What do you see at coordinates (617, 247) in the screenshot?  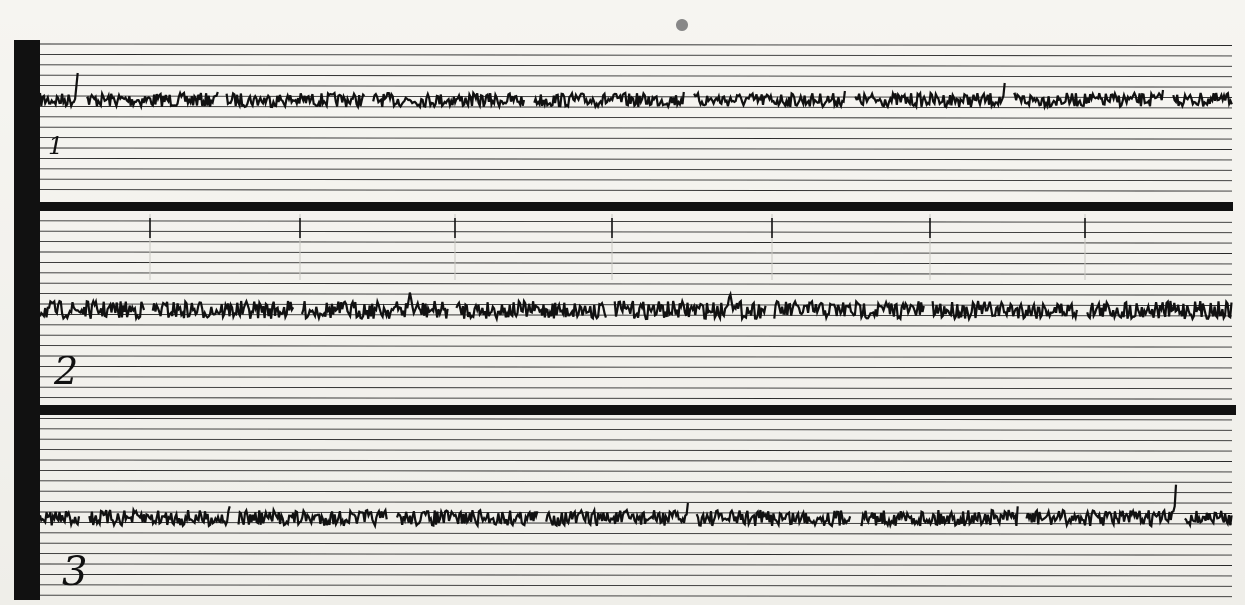 I see `timing-marks` at bounding box center [617, 247].